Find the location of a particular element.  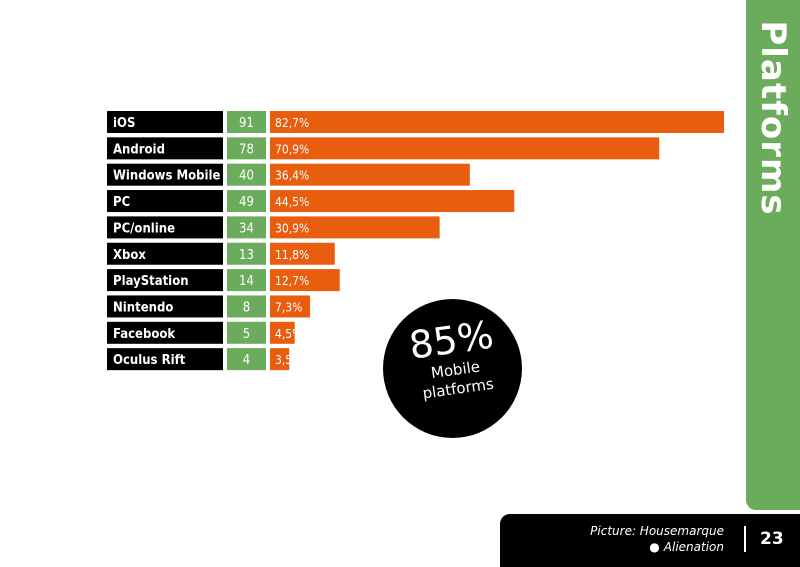

count-label: 5 is located at coordinates (246, 334).